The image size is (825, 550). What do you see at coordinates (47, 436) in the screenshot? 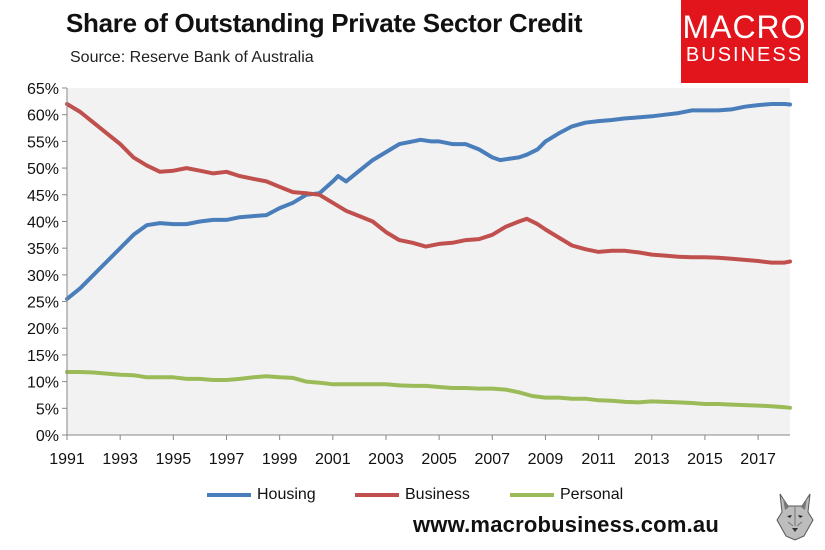
I see `y-tick-label: 0%` at bounding box center [47, 436].